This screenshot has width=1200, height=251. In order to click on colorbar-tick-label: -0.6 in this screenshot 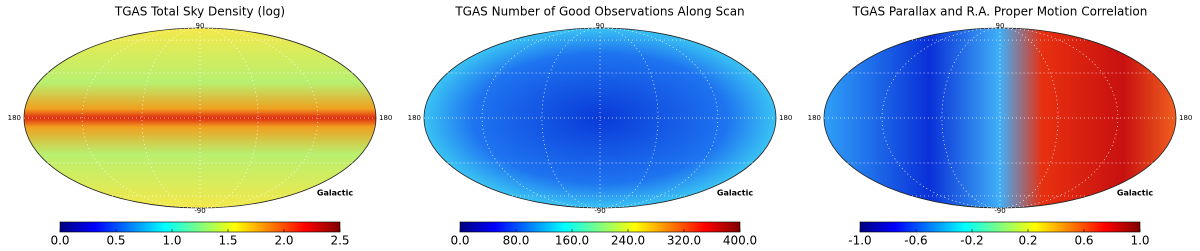, I will do `click(915, 241)`.